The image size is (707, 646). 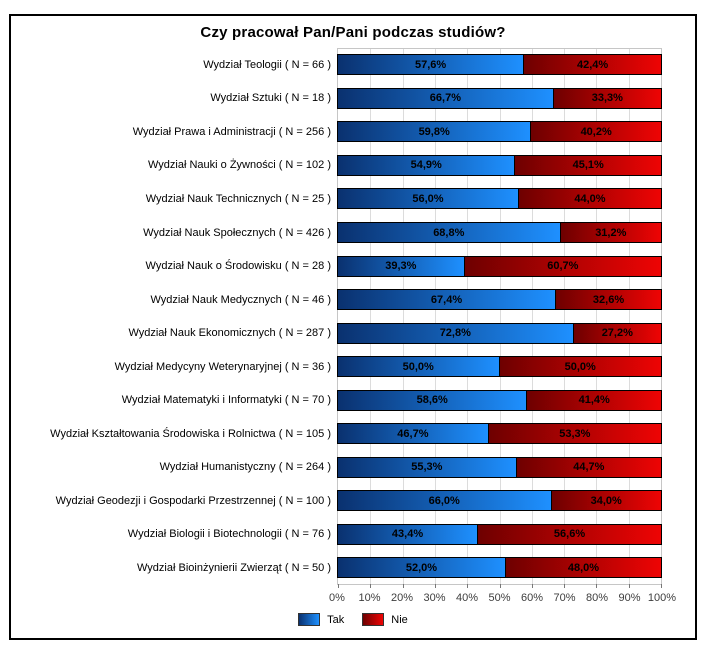 I want to click on bar-track: 72,8% 27,2%, so click(x=499, y=333).